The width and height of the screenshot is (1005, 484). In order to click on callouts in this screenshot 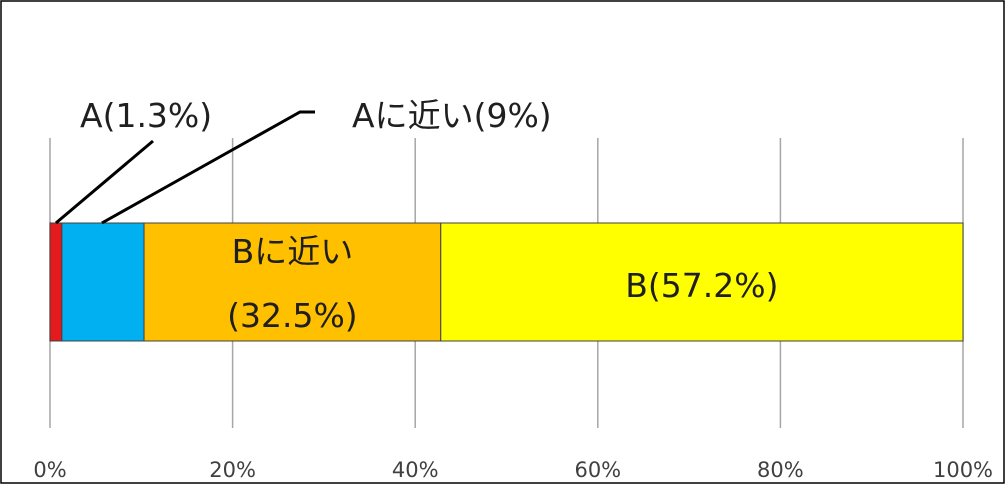, I will do `click(184, 167)`.